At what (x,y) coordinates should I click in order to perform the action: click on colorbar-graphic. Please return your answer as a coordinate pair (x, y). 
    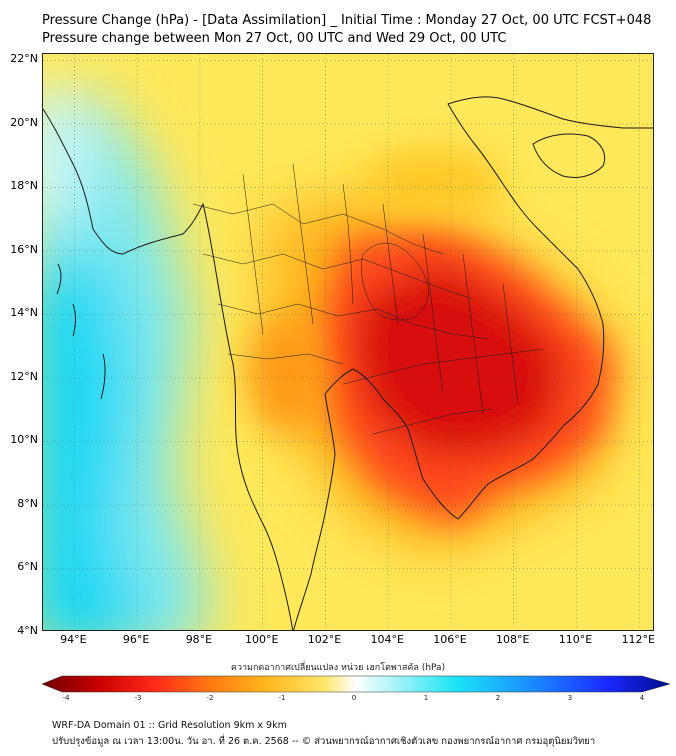
    Looking at the image, I should click on (356, 684).